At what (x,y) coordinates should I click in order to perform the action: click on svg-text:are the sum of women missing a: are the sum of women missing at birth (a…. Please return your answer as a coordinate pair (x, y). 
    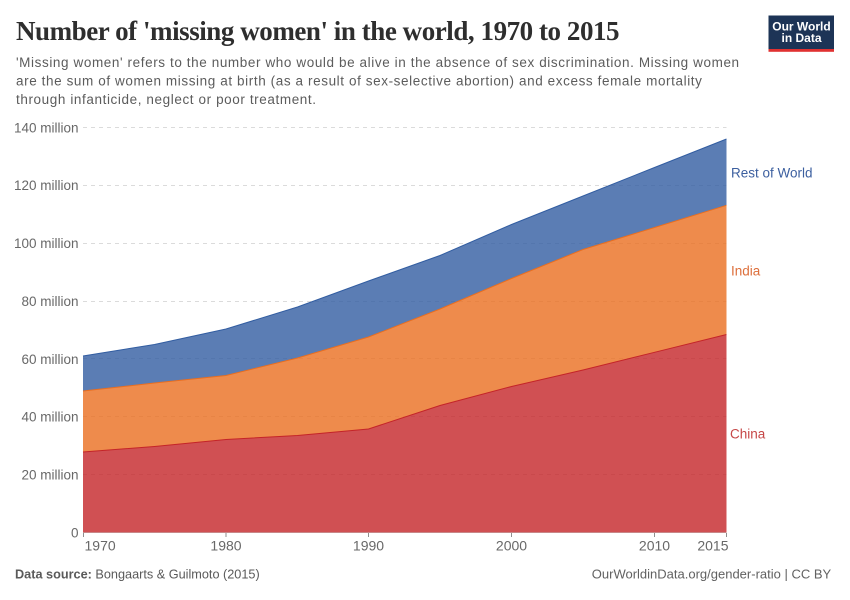
    Looking at the image, I should click on (359, 80).